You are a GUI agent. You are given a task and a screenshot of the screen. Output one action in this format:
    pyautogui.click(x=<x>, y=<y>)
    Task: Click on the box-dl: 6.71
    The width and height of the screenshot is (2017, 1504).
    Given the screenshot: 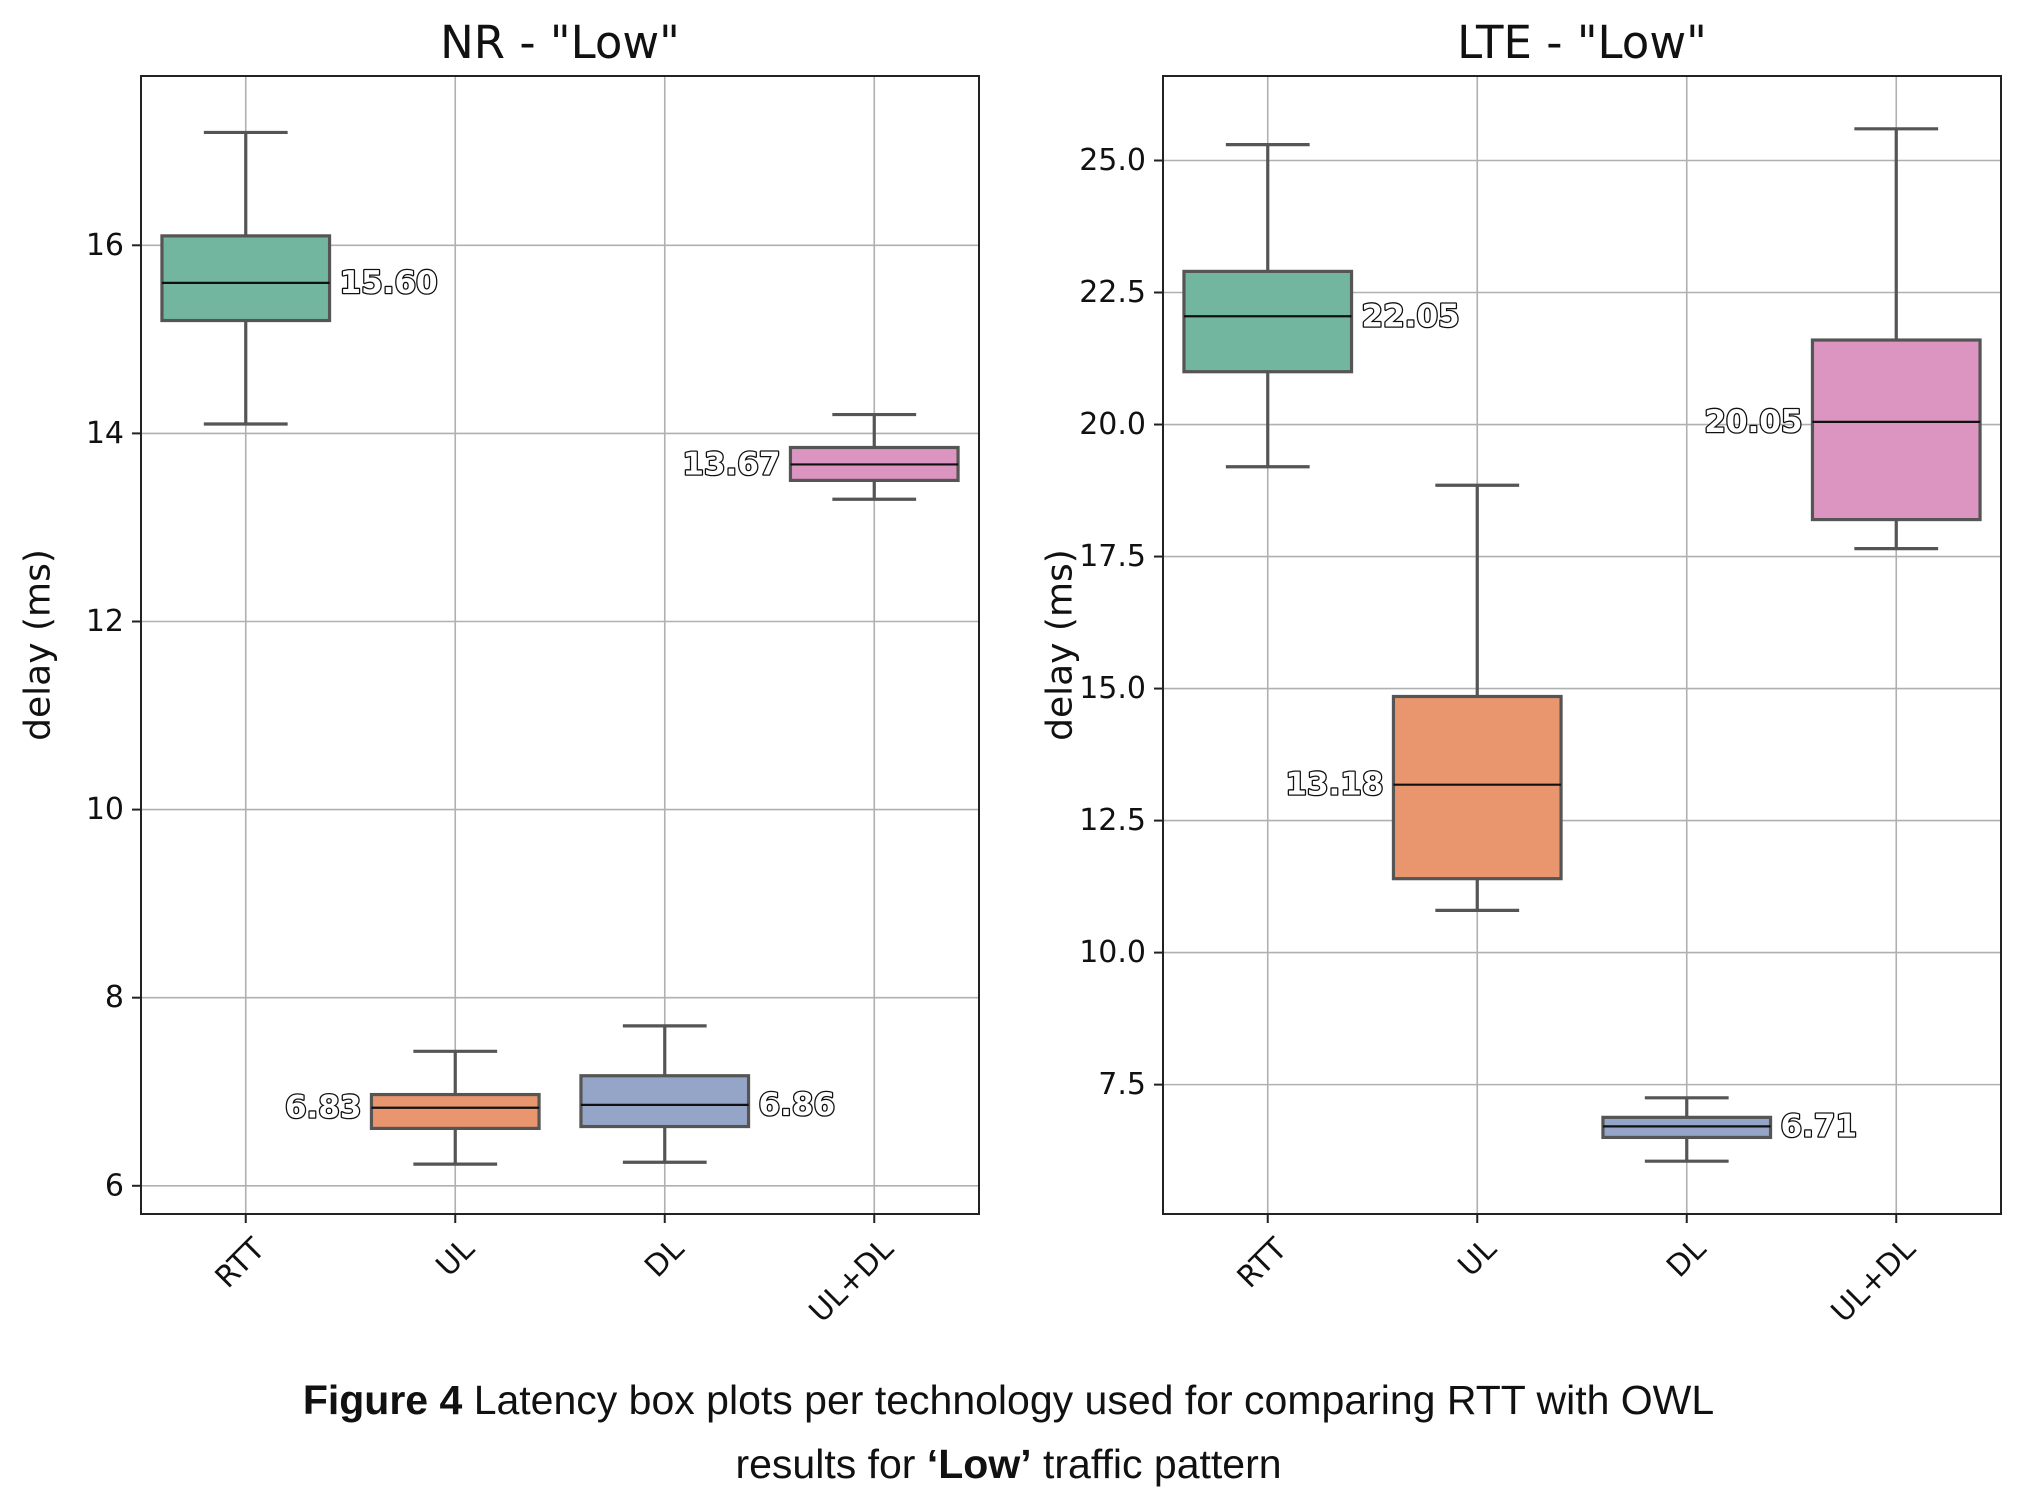 What is the action you would take?
    pyautogui.click(x=1729, y=1129)
    